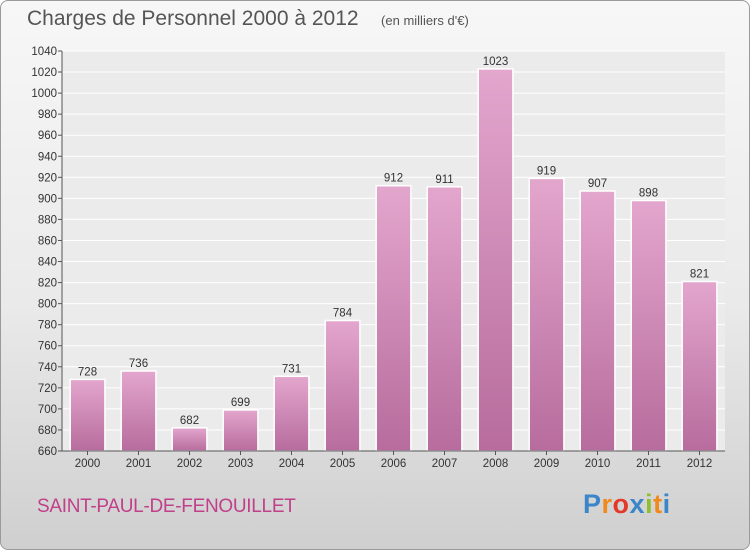 The width and height of the screenshot is (750, 550). What do you see at coordinates (138, 364) in the screenshot?
I see `value-label-2001: 736` at bounding box center [138, 364].